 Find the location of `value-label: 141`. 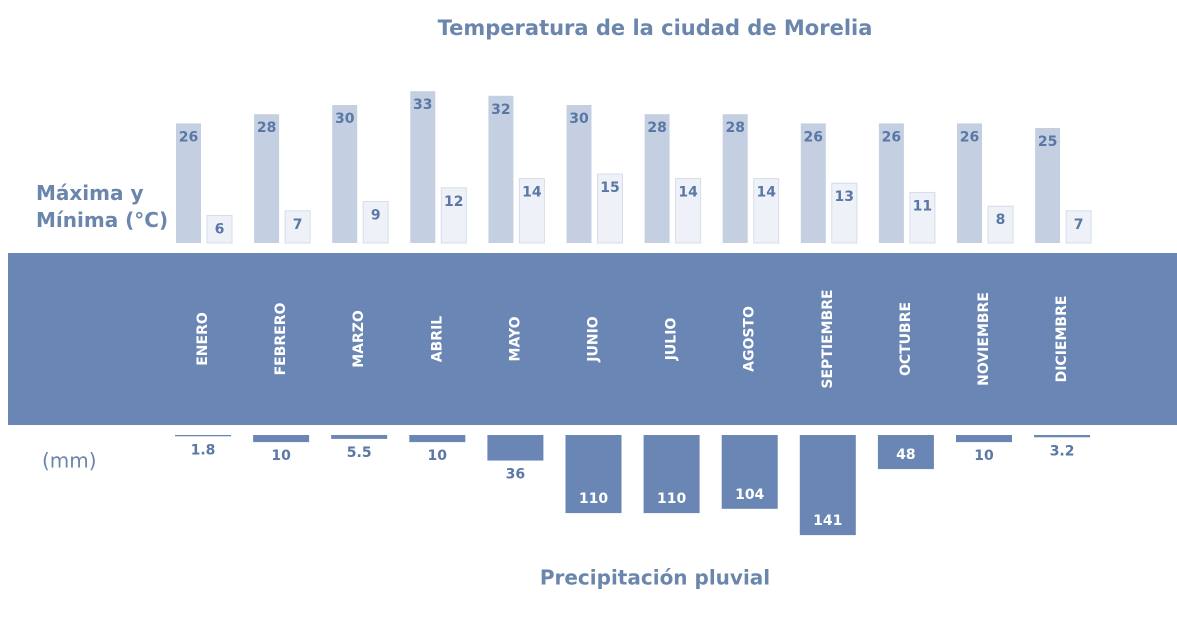

value-label: 141 is located at coordinates (827, 521).